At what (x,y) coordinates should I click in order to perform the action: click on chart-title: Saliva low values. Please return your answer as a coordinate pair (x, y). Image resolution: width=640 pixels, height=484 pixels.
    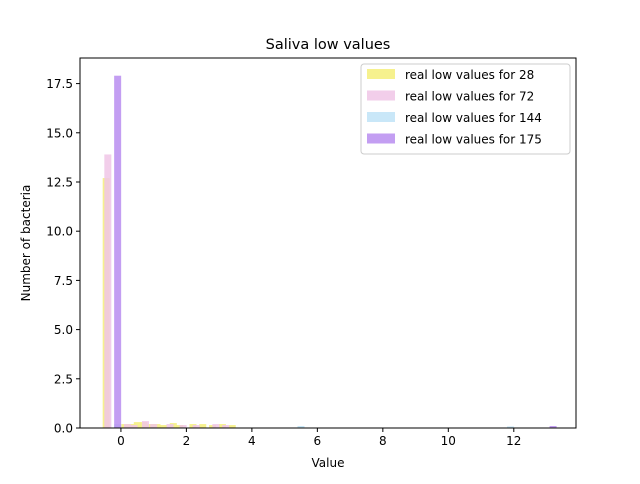
    Looking at the image, I should click on (328, 45).